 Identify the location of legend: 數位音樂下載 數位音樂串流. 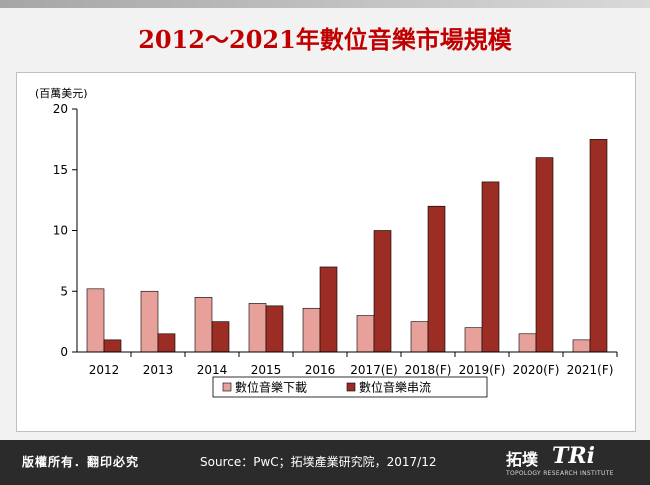
(350, 387).